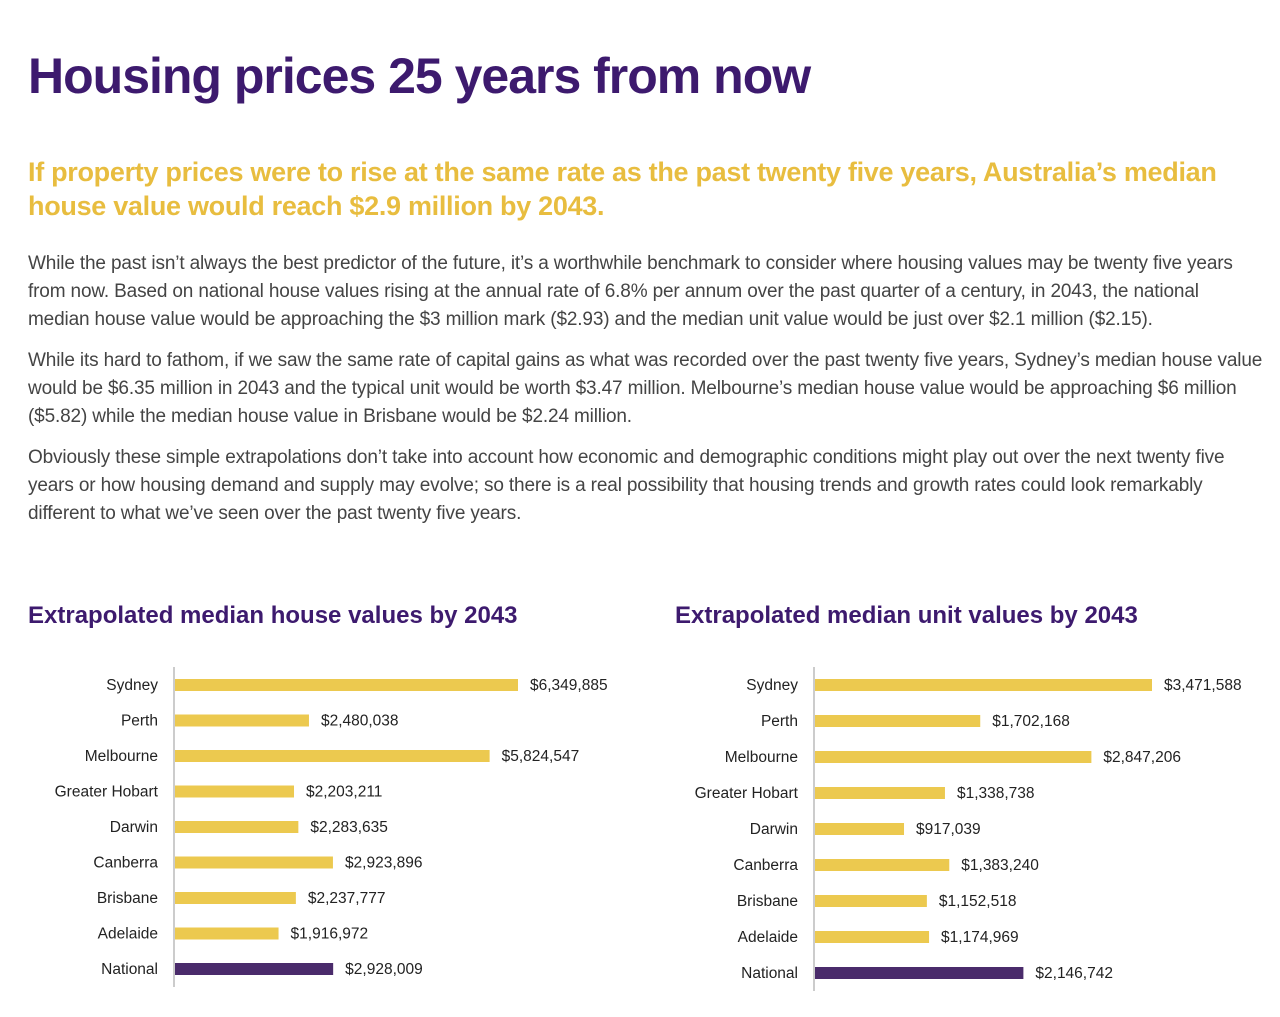 The width and height of the screenshot is (1280, 1017). Describe the element at coordinates (134, 827) in the screenshot. I see `house-category-label-darwin: Darwin` at that location.